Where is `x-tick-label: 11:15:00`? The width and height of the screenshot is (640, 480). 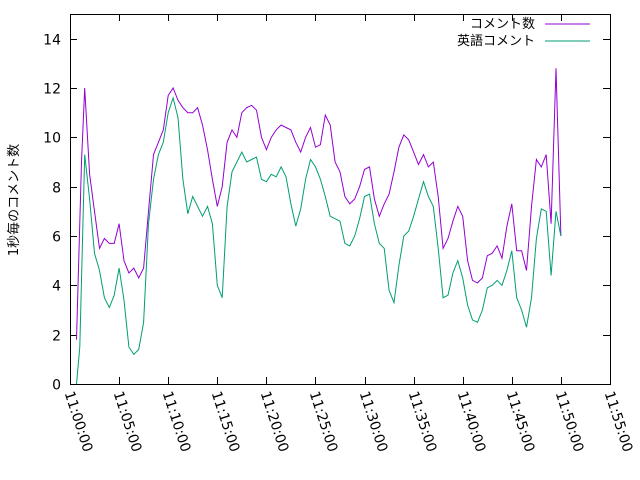 x-tick-label: 11:15:00 is located at coordinates (225, 421).